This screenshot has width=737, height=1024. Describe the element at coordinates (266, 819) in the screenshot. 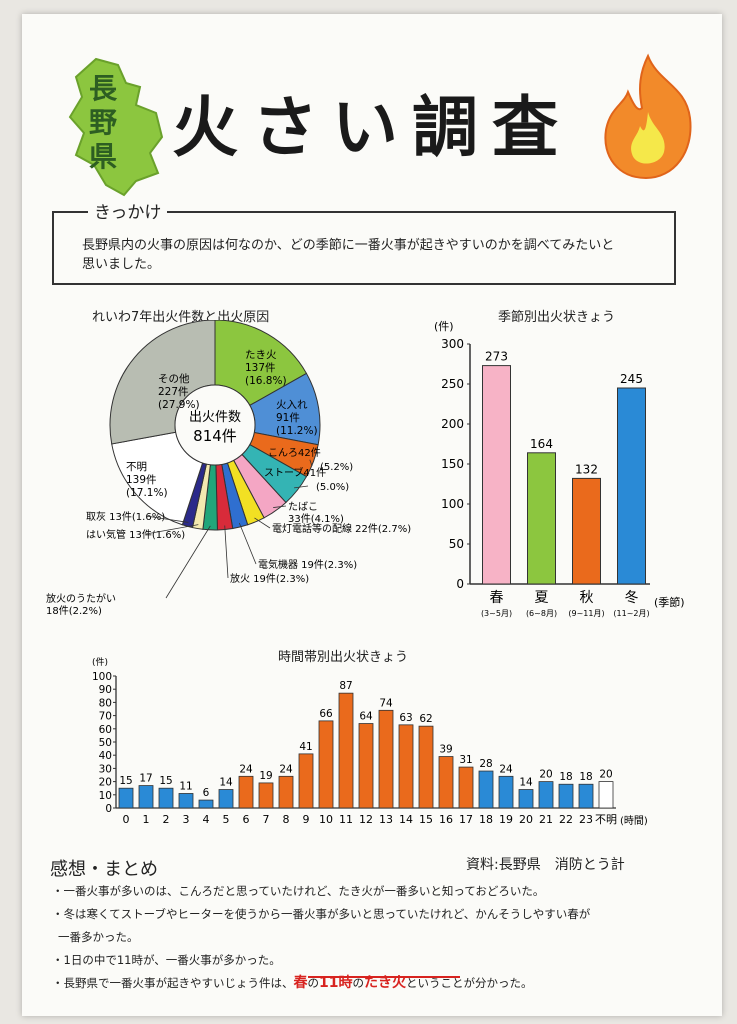

I see `hourly-category-label: 7` at that location.